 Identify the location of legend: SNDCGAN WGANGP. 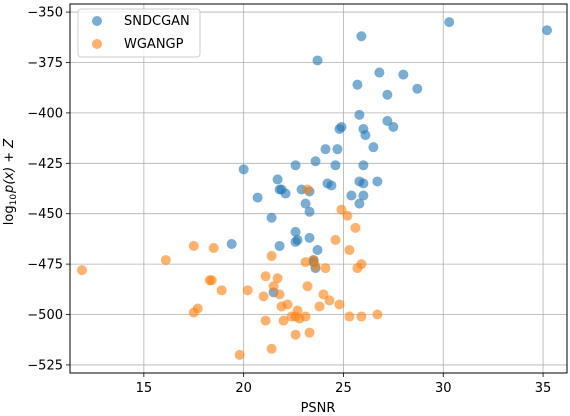
(139, 33).